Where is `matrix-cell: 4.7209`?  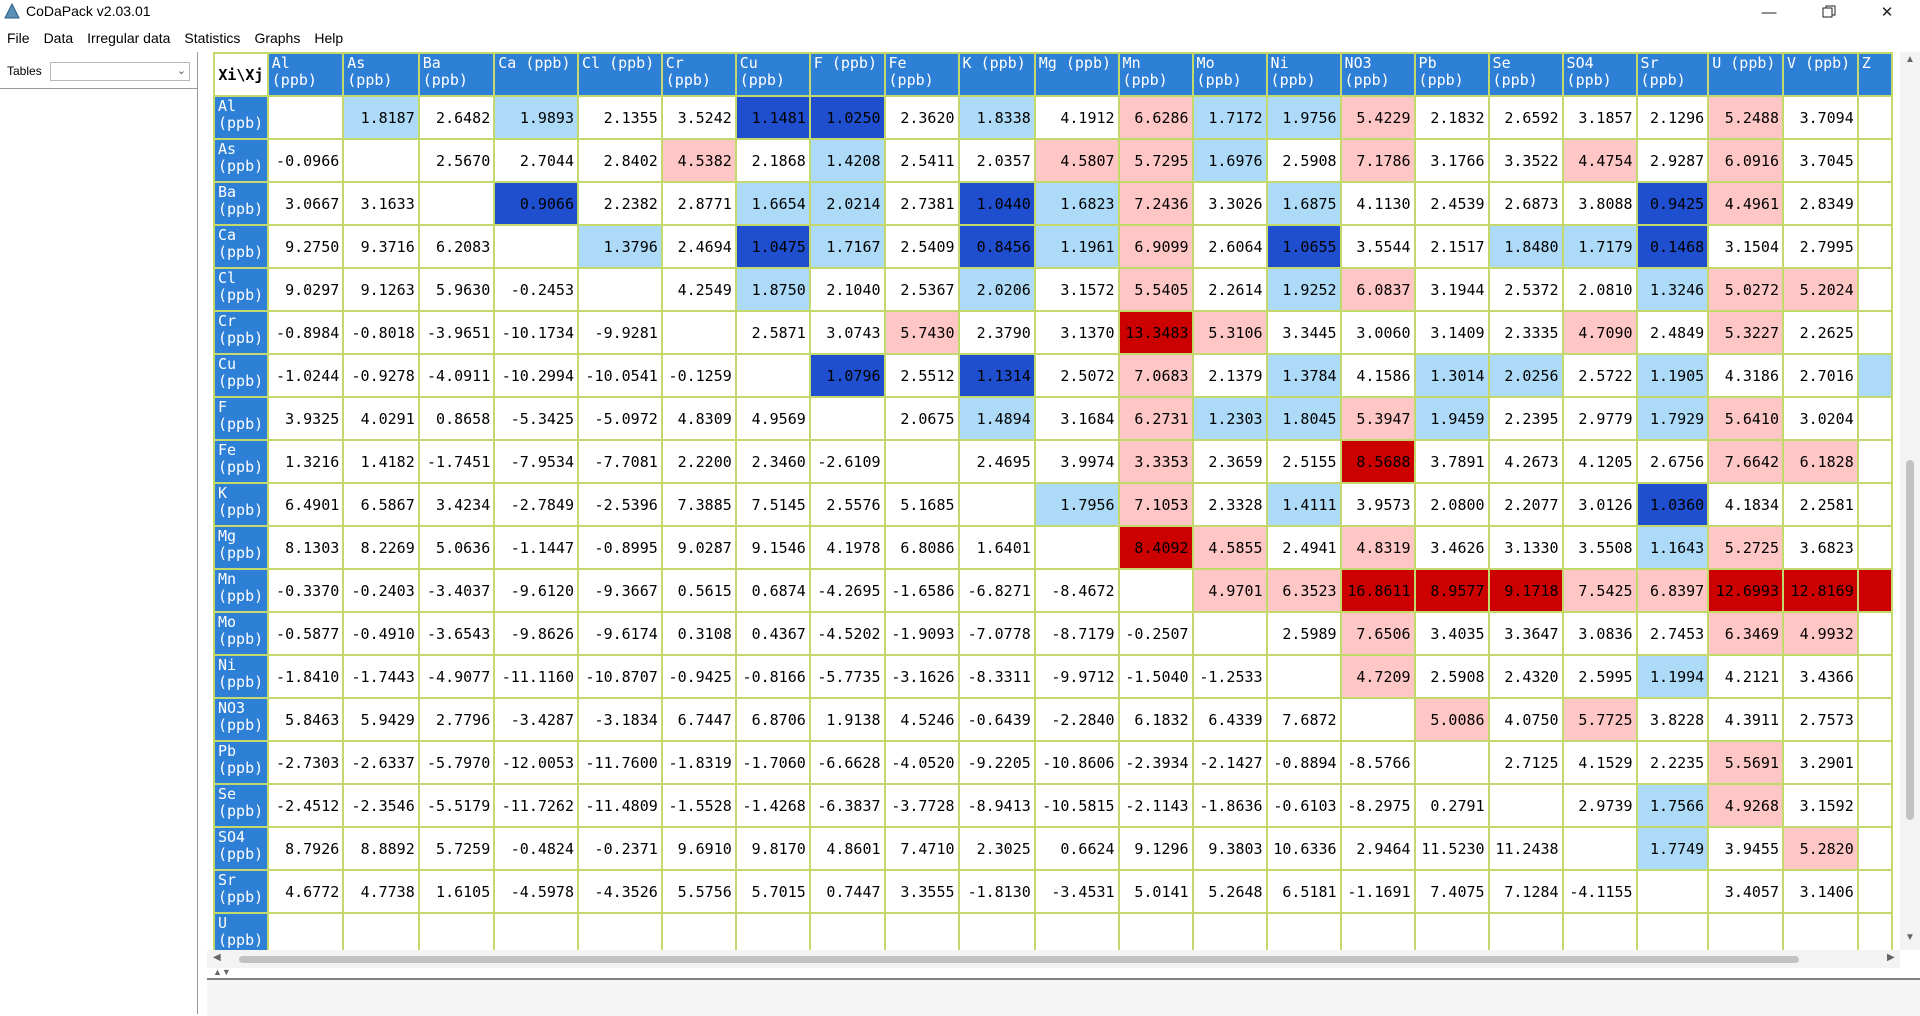 matrix-cell: 4.7209 is located at coordinates (1377, 676).